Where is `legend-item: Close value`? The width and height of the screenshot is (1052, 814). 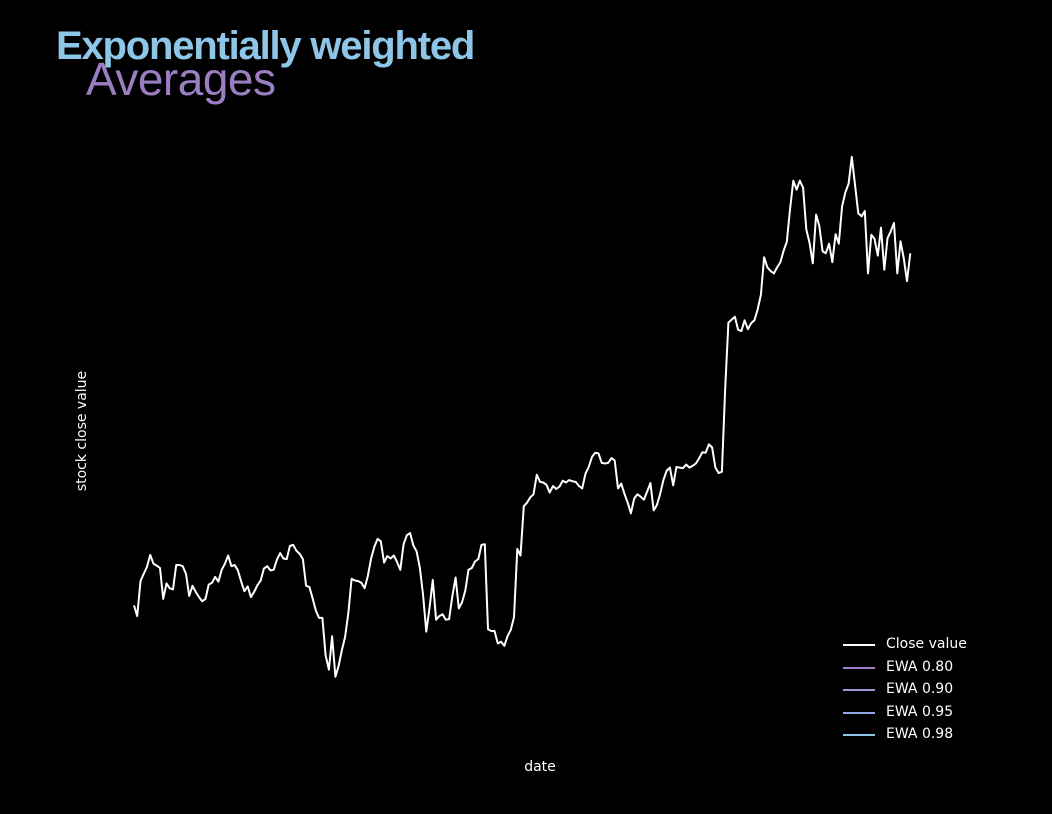
legend-item: Close value is located at coordinates (923, 645).